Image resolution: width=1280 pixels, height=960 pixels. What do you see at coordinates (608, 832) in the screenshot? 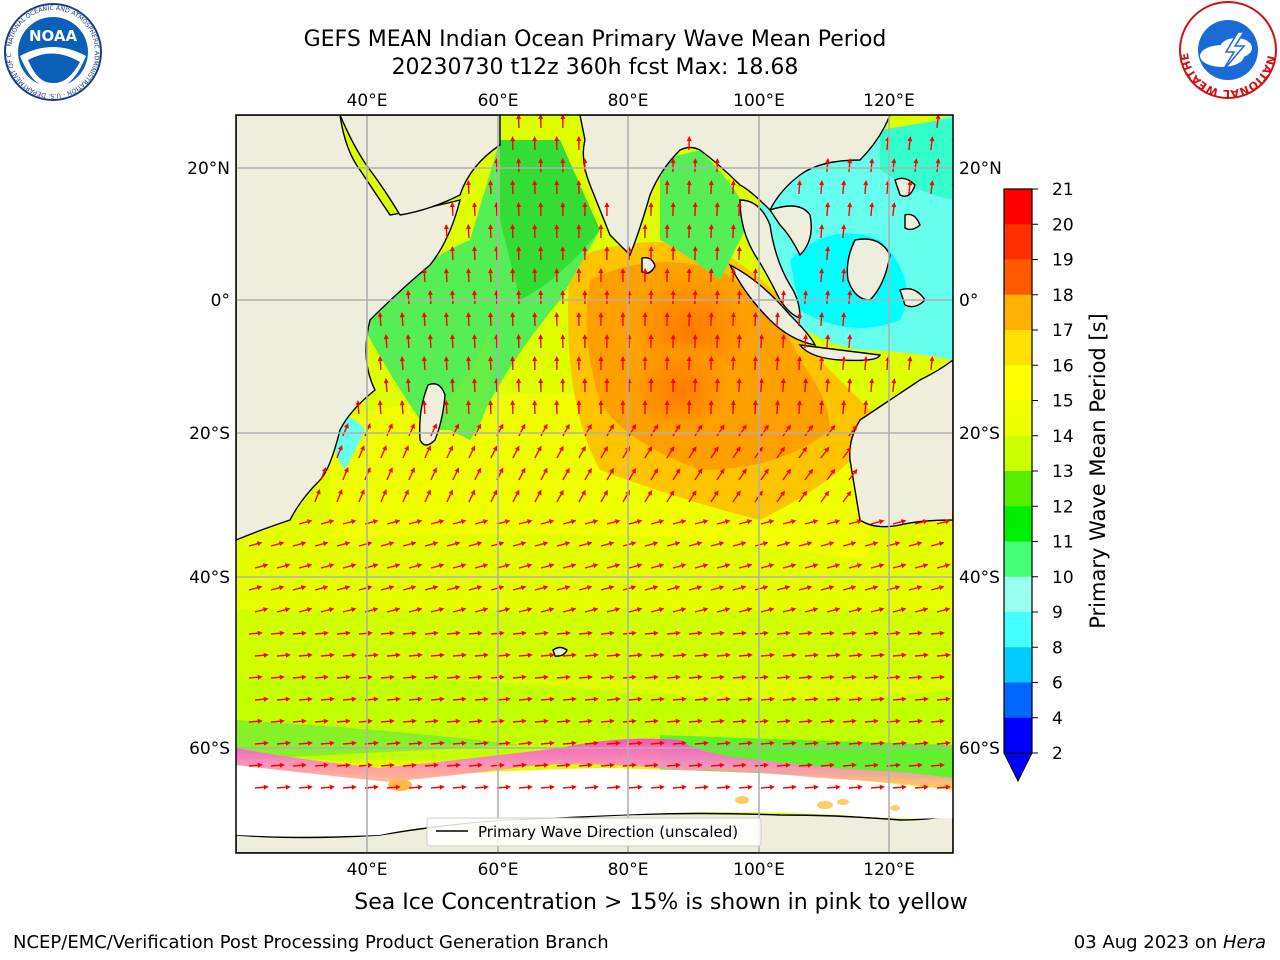
I see `legend-label: Primary Wave Direction (unscaled)` at bounding box center [608, 832].